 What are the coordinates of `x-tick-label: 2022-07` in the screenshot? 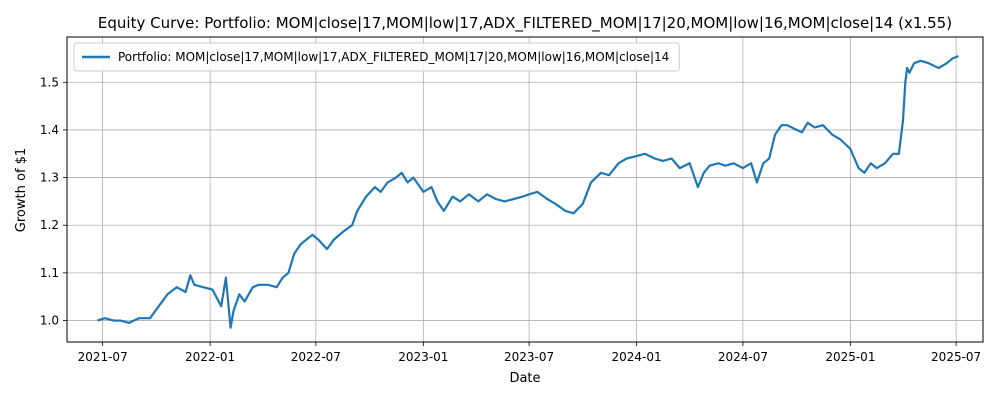 It's located at (316, 357).